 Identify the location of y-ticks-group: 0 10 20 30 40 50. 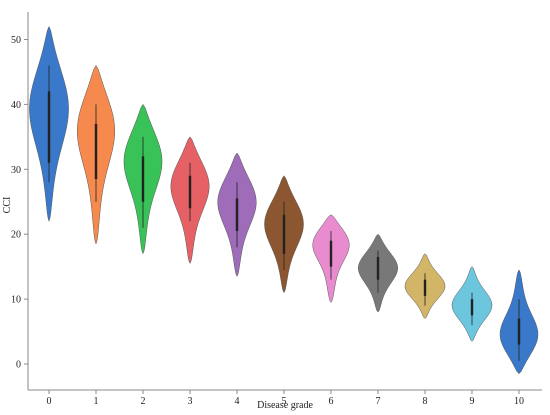
(19, 203).